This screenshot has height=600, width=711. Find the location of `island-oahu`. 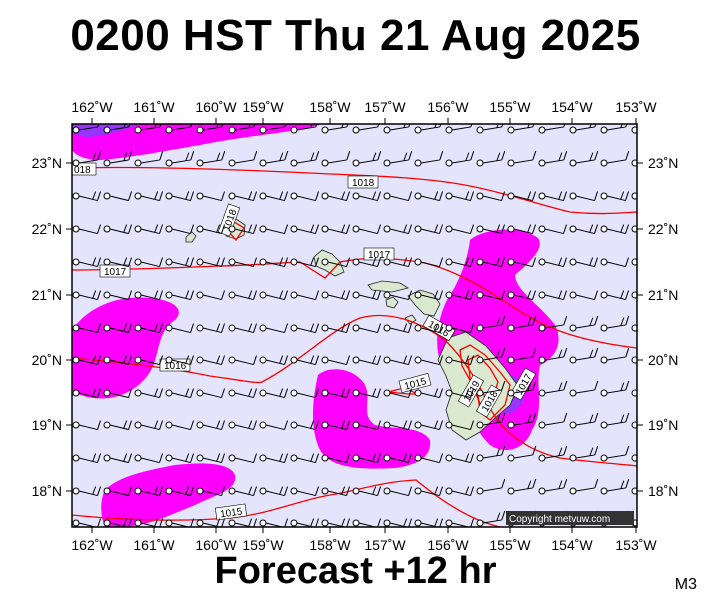

island-oahu is located at coordinates (329, 263).